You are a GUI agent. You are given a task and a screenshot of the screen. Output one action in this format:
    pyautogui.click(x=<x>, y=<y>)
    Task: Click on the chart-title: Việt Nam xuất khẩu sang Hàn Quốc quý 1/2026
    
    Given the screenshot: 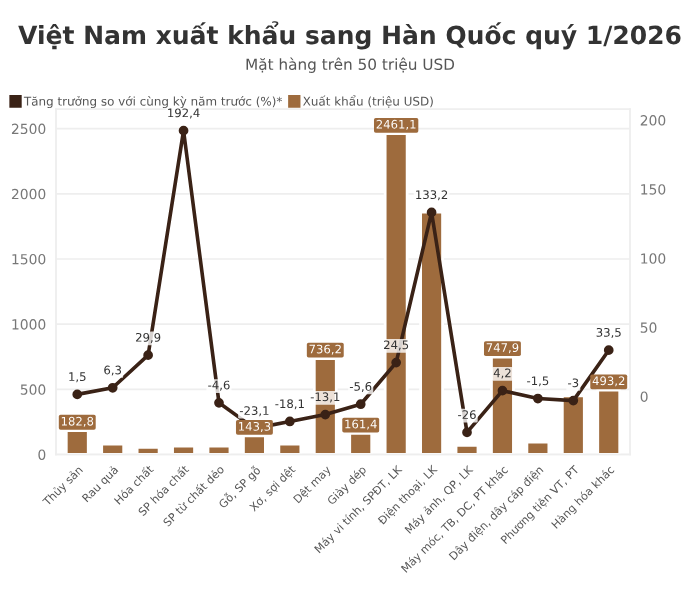 What is the action you would take?
    pyautogui.click(x=349, y=35)
    